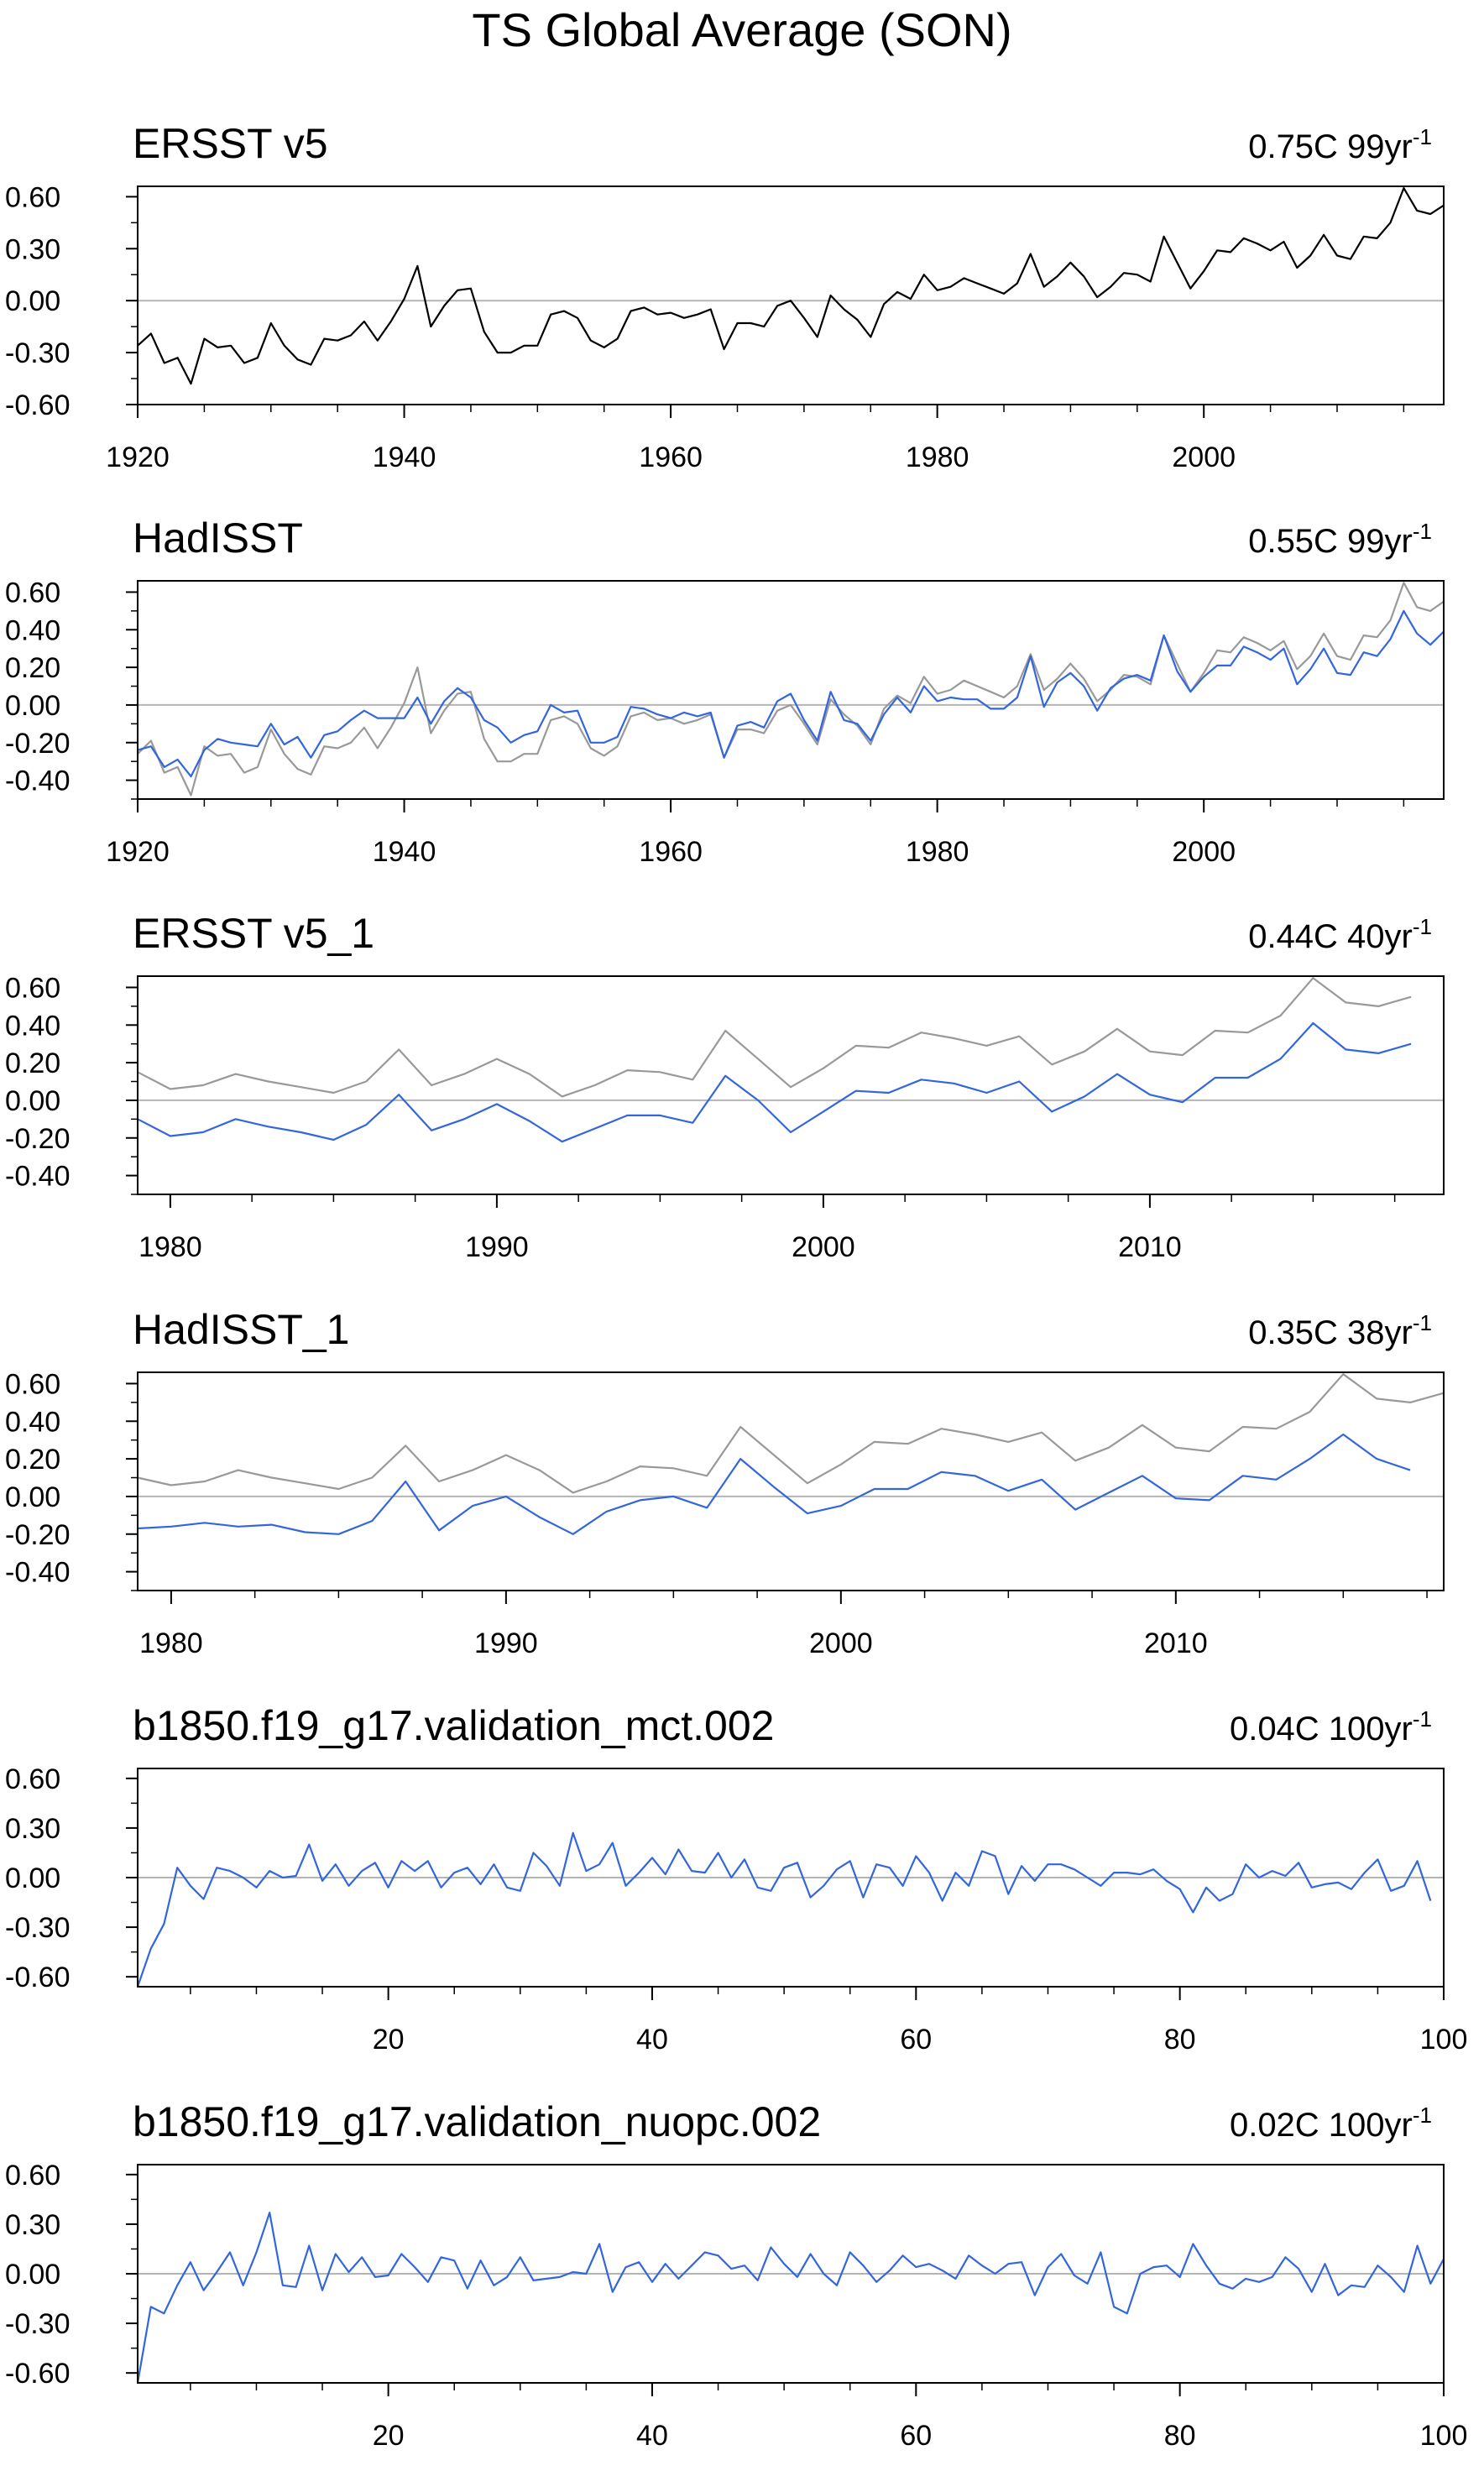 The height and width of the screenshot is (2471, 1484). I want to click on y-tick-label: -0.20, so click(38, 744).